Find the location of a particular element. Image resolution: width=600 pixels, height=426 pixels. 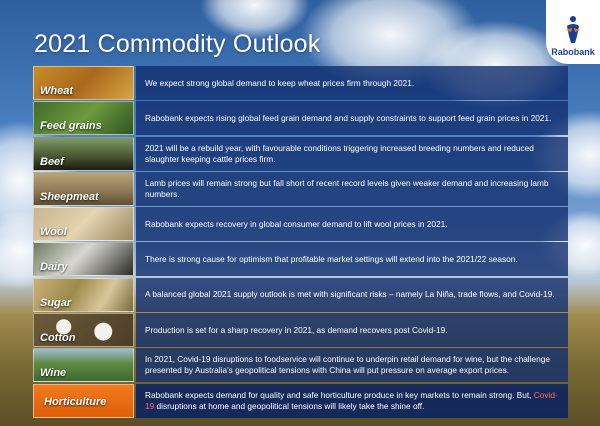

commodity-label: Beef is located at coordinates (52, 161).